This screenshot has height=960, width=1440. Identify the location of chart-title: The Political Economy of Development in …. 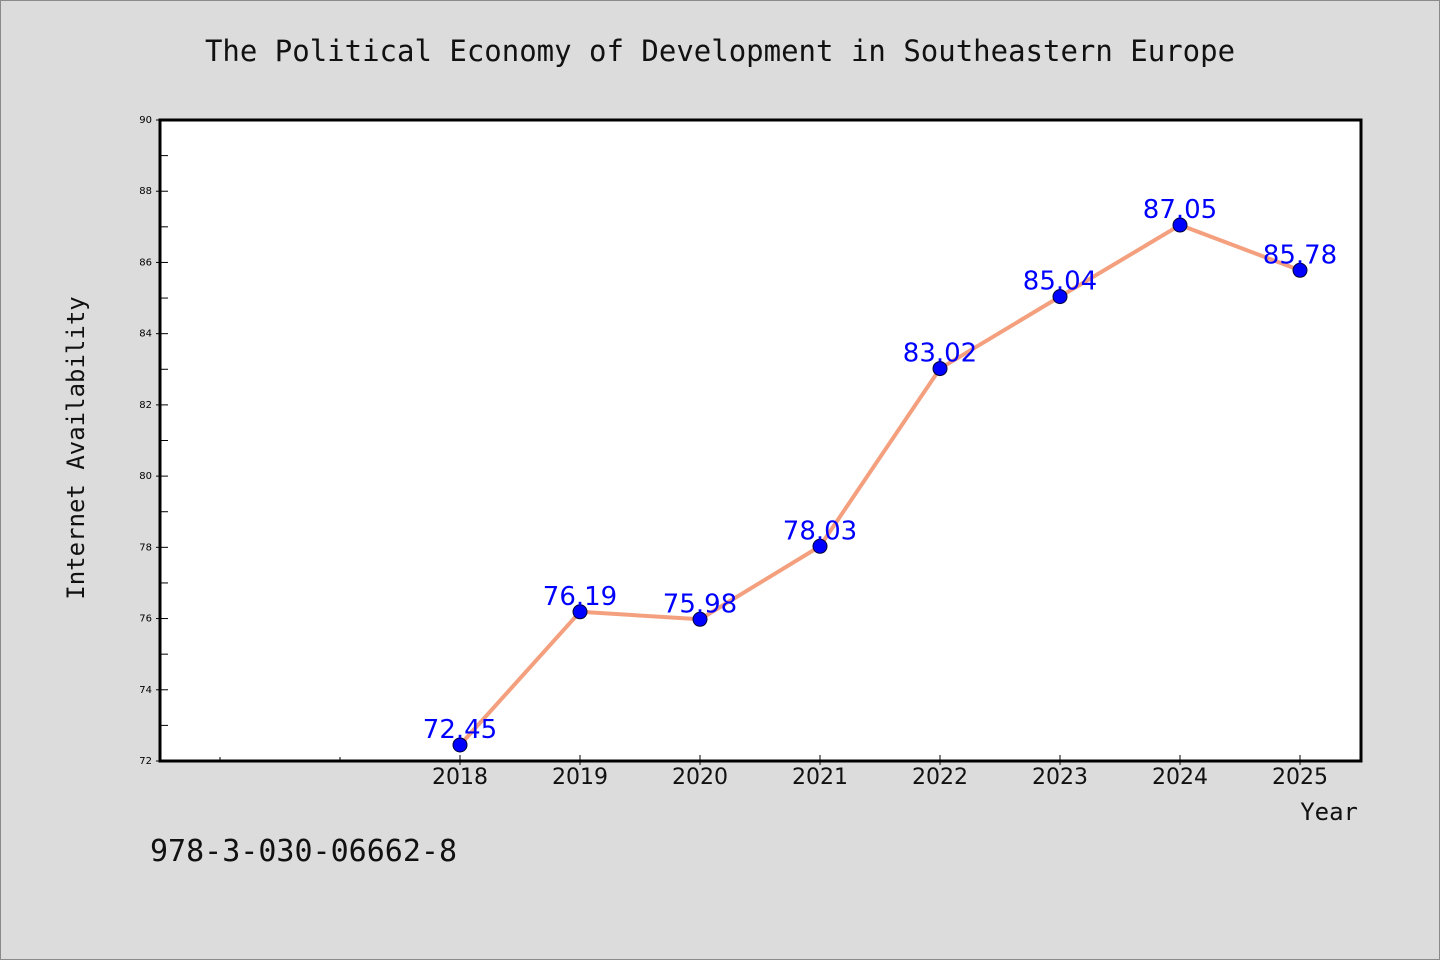
(720, 51).